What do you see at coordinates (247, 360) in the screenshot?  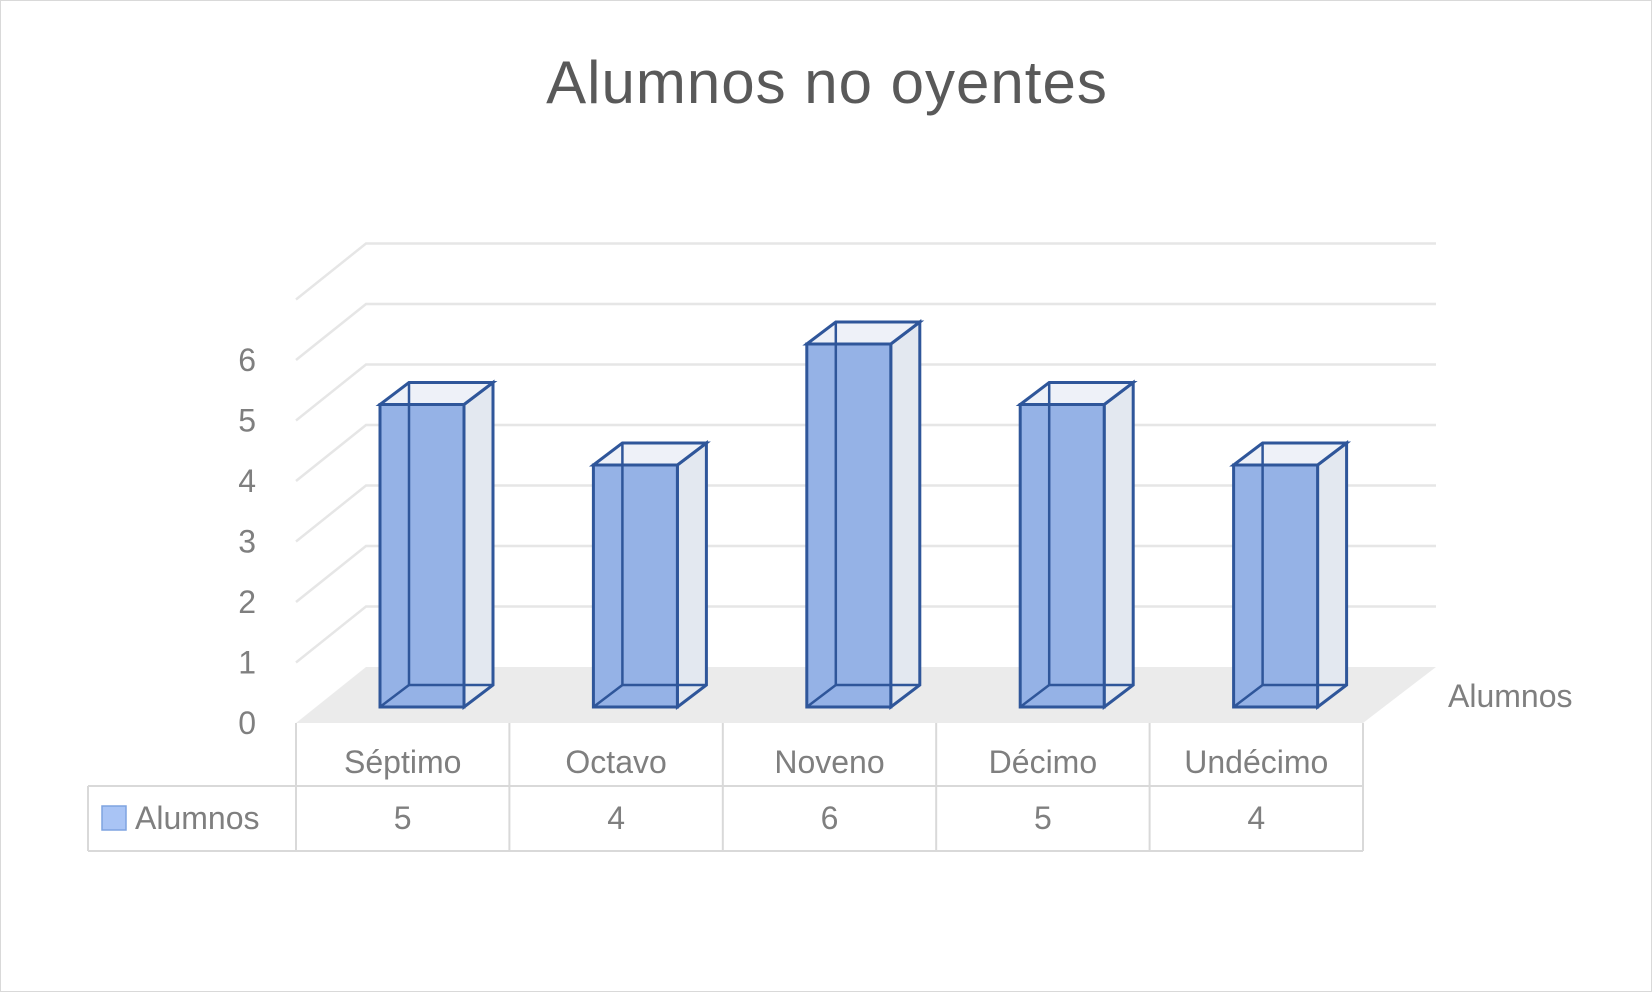 I see `y-tick-label: 6` at bounding box center [247, 360].